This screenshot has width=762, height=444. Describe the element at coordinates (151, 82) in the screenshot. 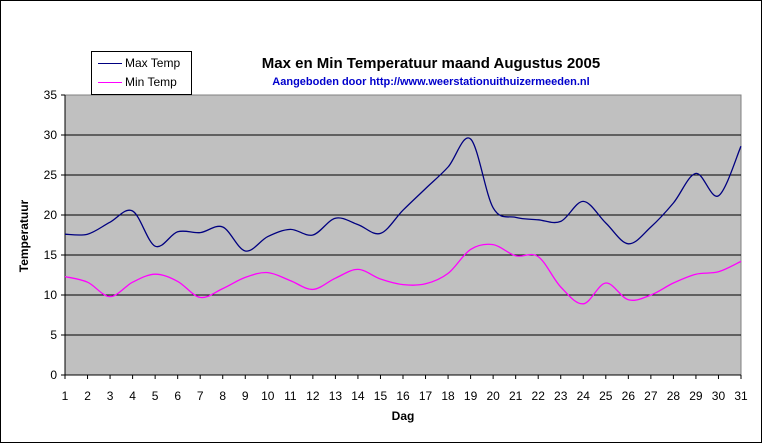

I see `legend-label-min: Min Temp` at that location.